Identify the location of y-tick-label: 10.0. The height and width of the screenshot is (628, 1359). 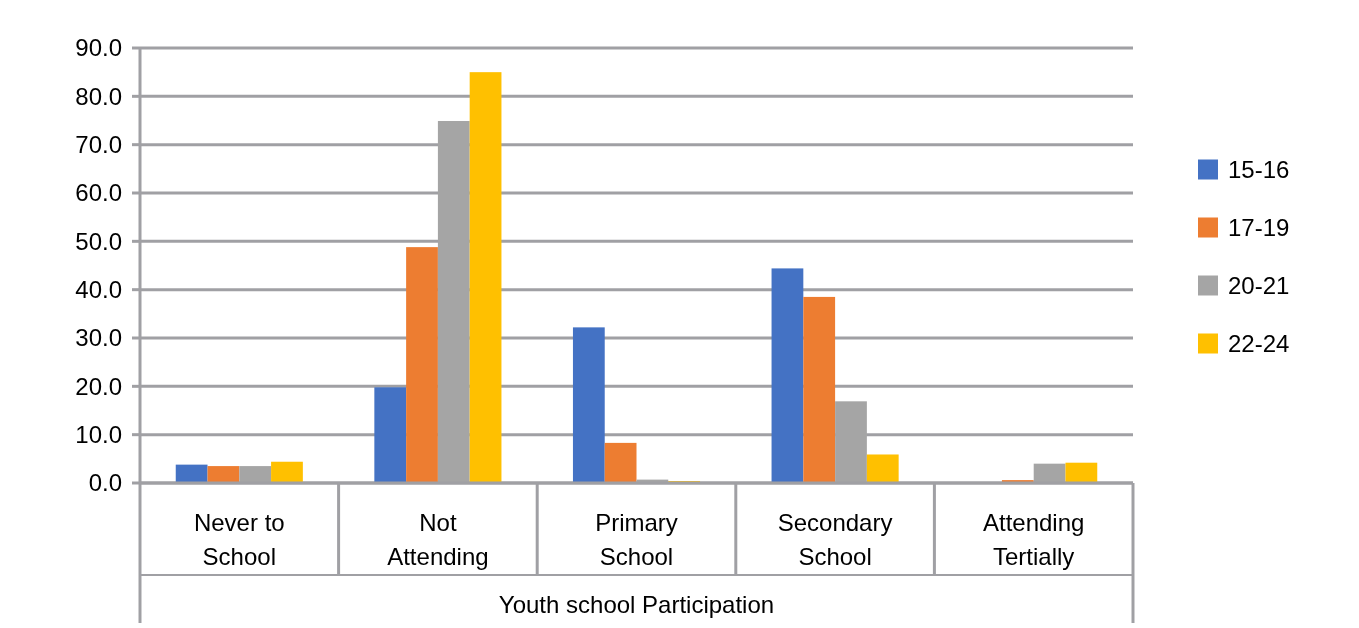
(98, 435).